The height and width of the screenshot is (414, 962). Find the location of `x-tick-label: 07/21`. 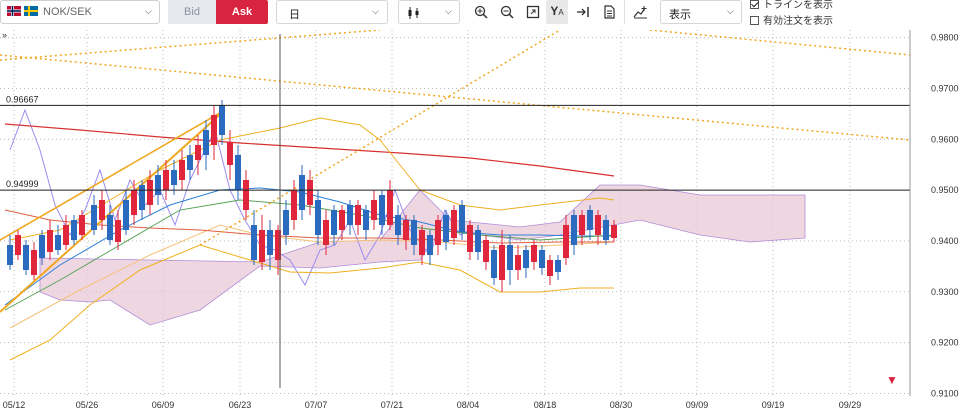

x-tick-label: 07/21 is located at coordinates (392, 405).